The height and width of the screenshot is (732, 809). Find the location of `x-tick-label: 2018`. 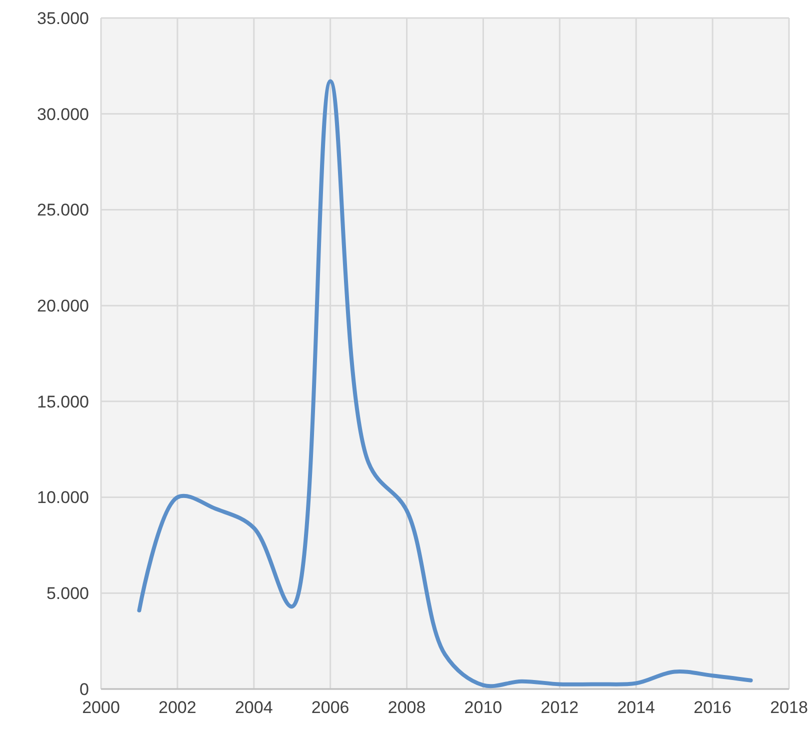

x-tick-label: 2018 is located at coordinates (789, 707).